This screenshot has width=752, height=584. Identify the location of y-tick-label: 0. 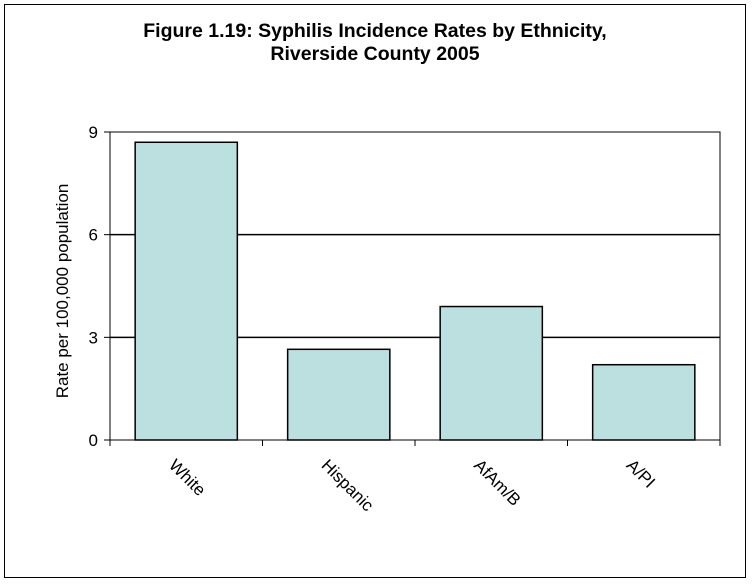
(93, 440).